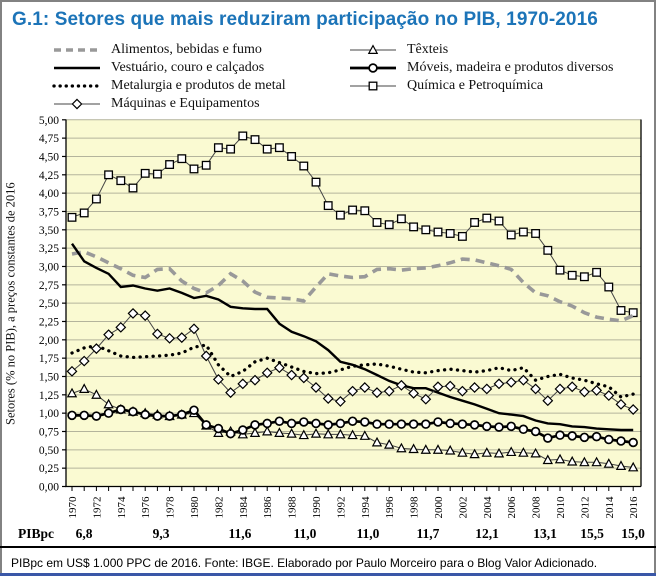 The width and height of the screenshot is (656, 576). Describe the element at coordinates (328, 547) in the screenshot. I see `pibpc-divider` at that location.